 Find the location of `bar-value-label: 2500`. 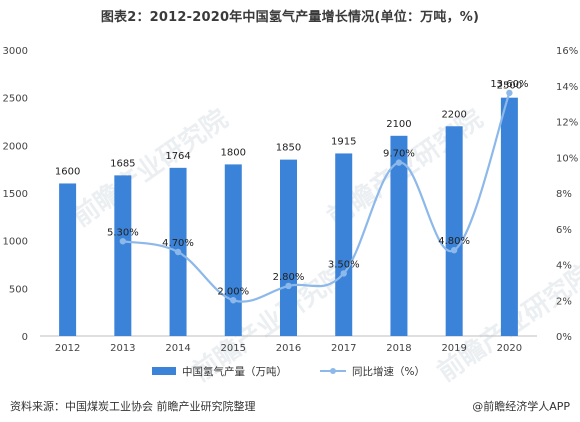

bar-value-label: 2500 is located at coordinates (509, 86).